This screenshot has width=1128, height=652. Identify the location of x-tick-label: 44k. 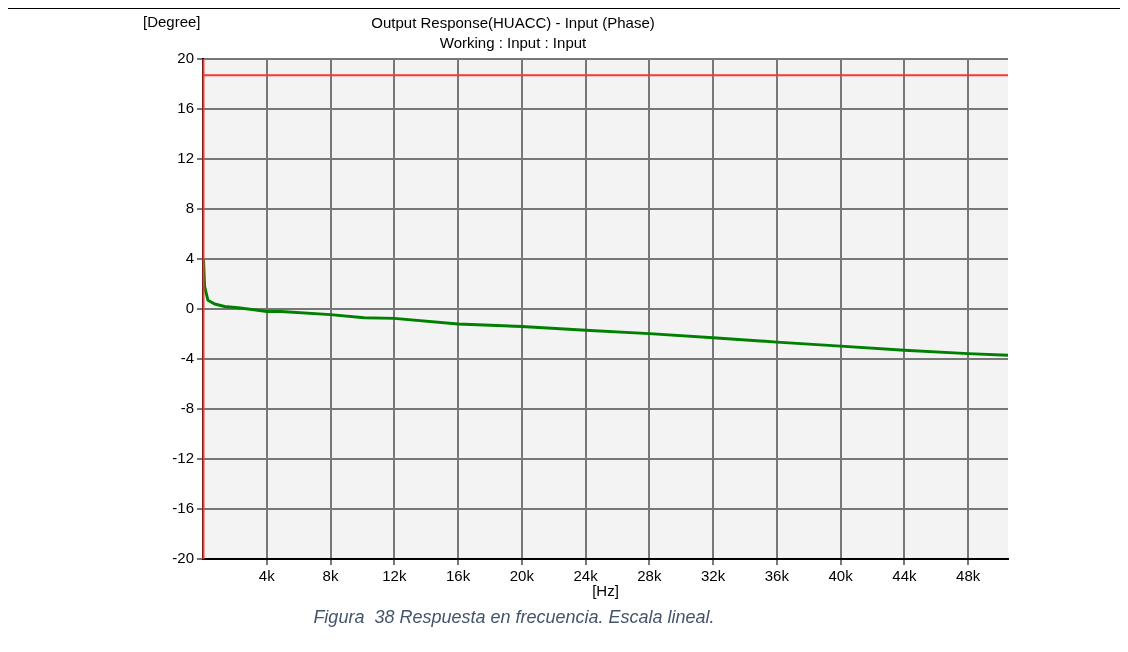
(904, 576).